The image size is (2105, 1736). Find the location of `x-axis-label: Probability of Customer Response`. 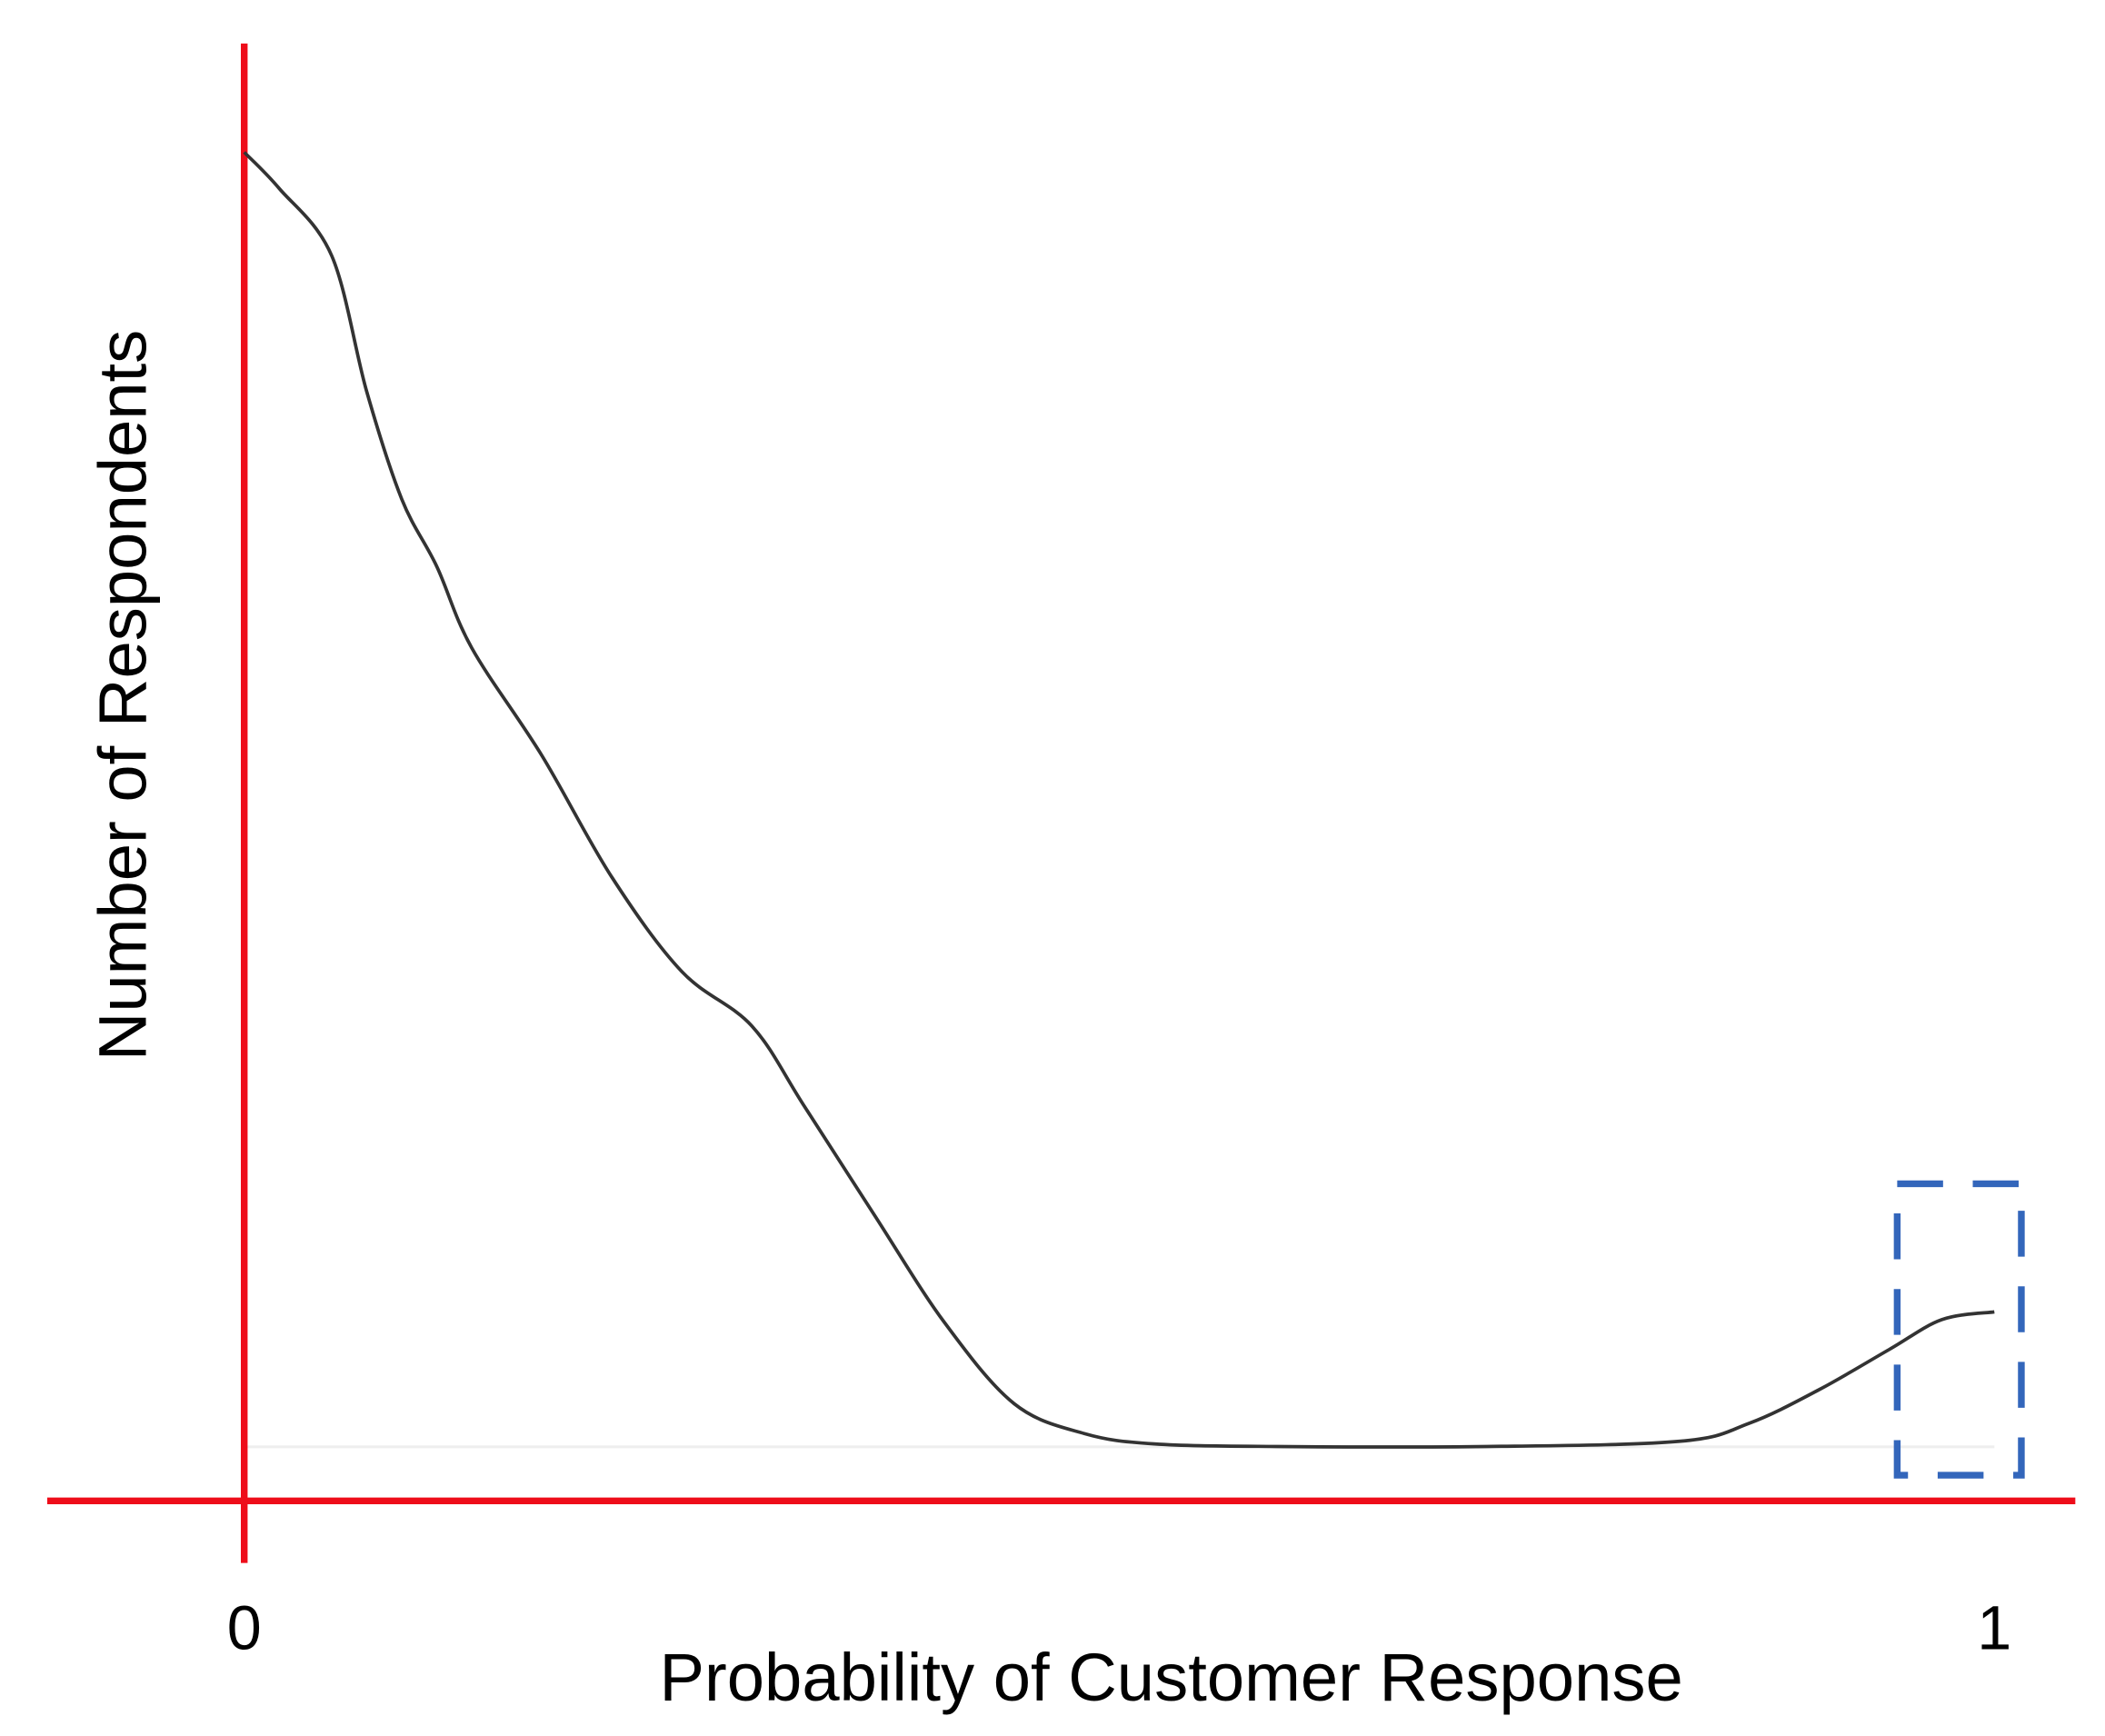

x-axis-label: Probability of Customer Response is located at coordinates (1171, 1677).